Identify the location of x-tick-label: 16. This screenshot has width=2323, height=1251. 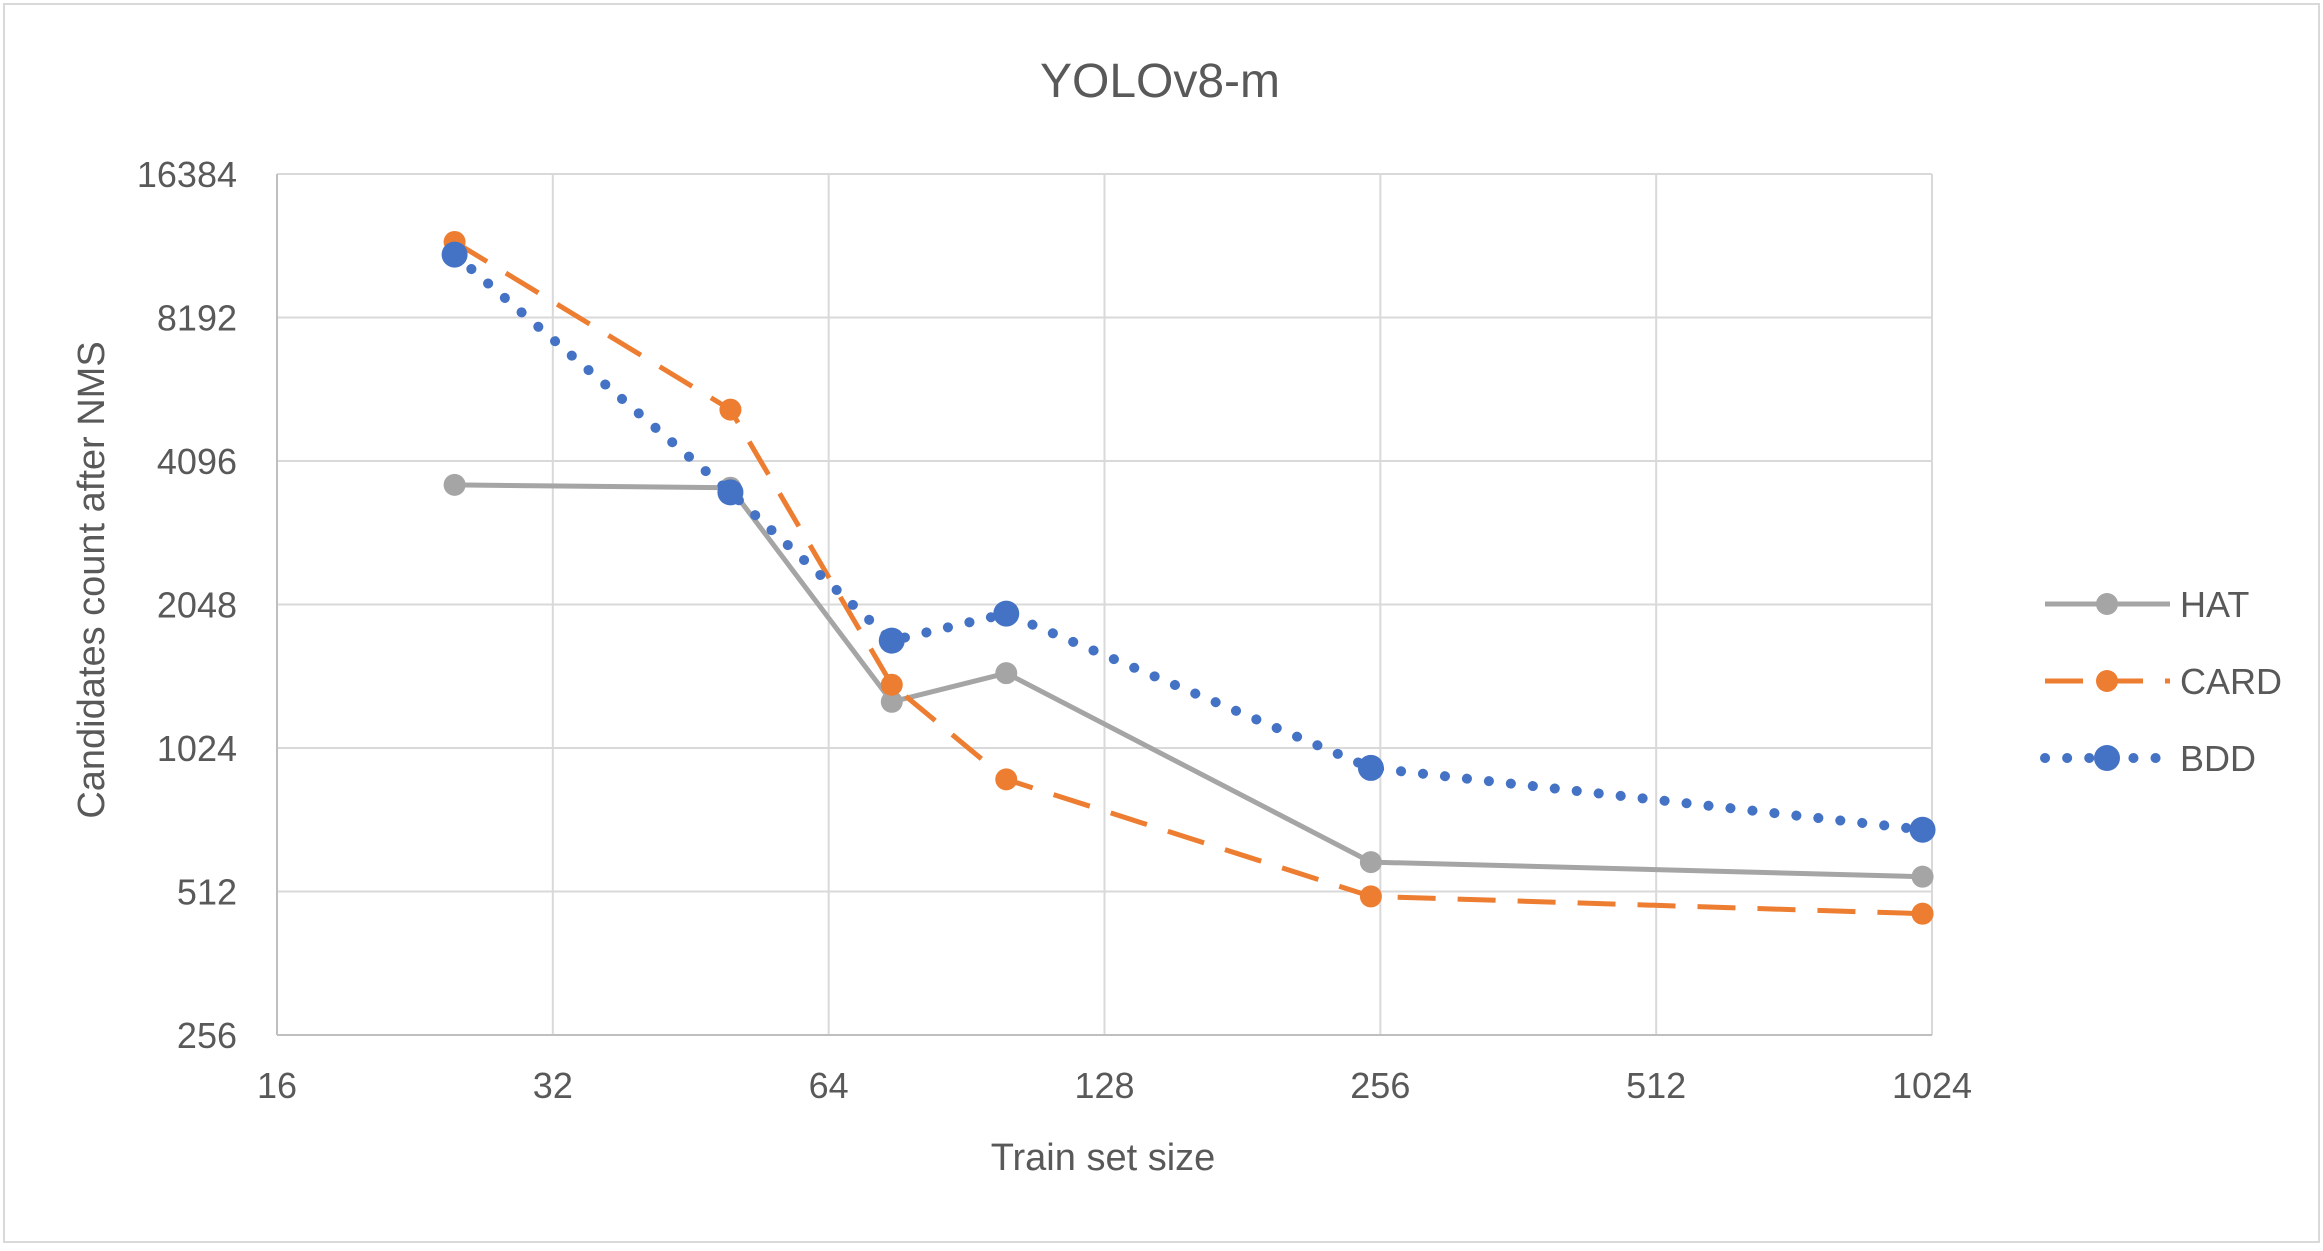
(277, 1085).